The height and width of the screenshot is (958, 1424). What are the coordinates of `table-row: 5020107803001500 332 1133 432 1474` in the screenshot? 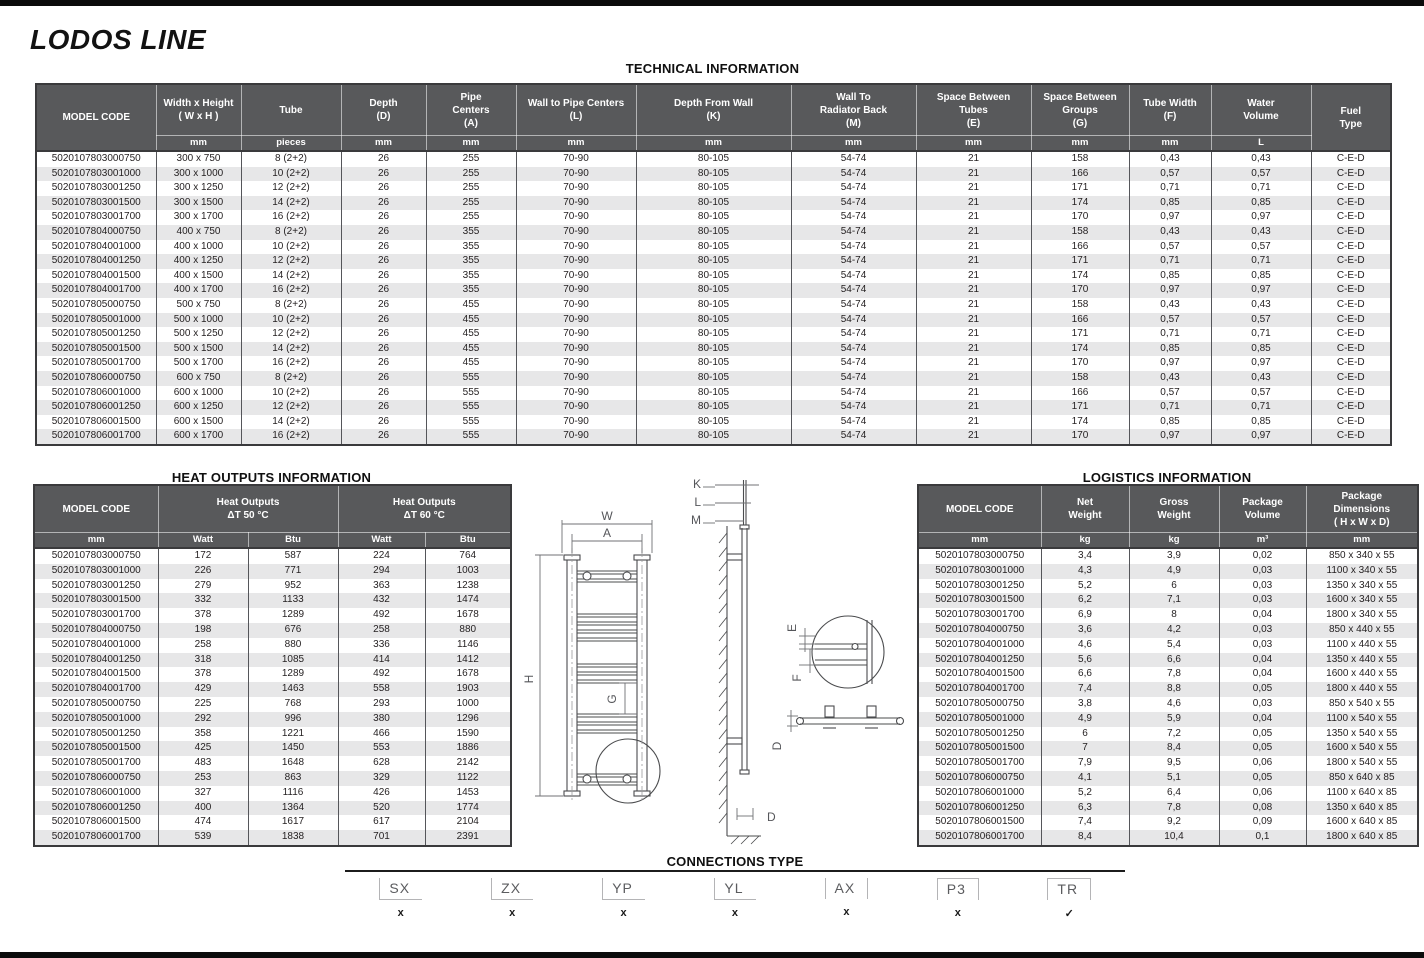 It's located at (272, 601).